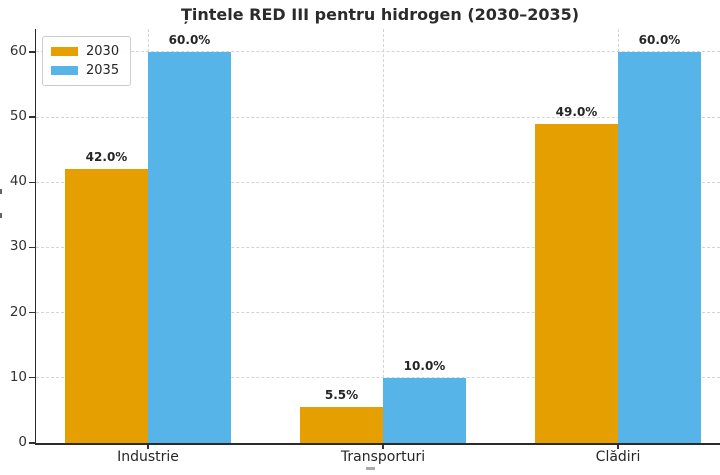 Image resolution: width=720 pixels, height=475 pixels. I want to click on clipped-xlabel-fragment, so click(370, 468).